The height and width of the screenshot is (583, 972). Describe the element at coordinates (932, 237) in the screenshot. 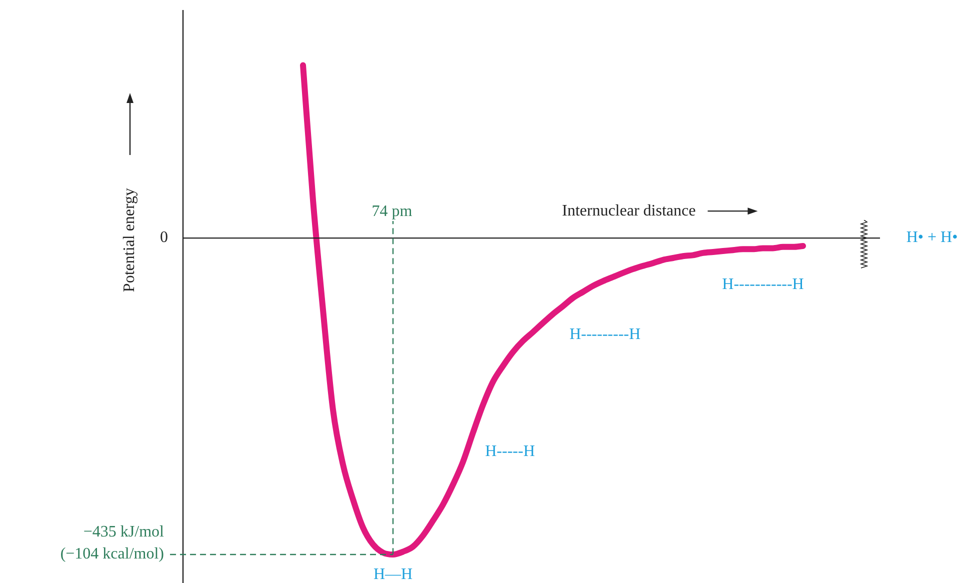

I see `annotation: H• + H•` at that location.